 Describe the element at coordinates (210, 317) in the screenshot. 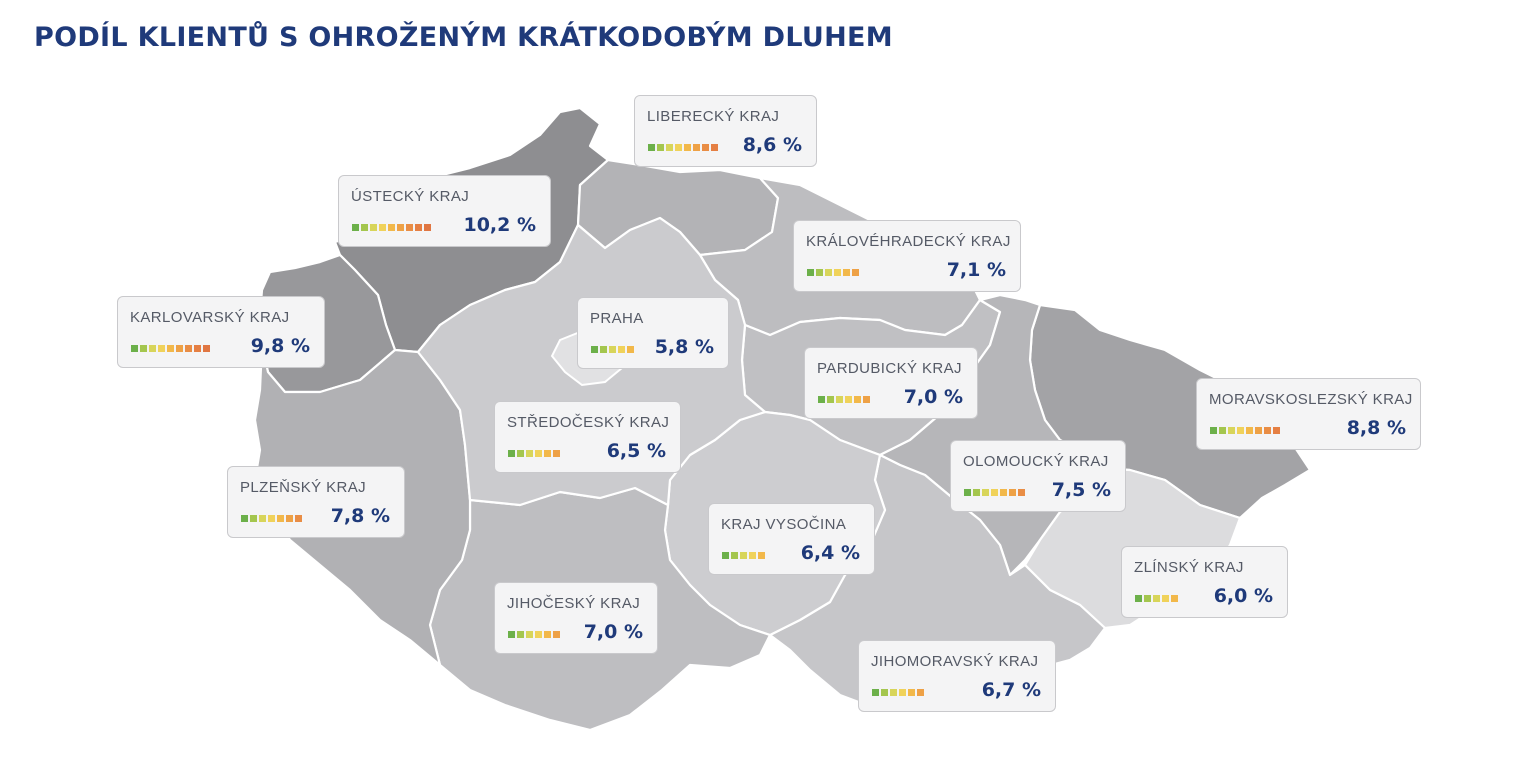

I see `region-name: KARLOVARSKÝ KRAJ` at that location.